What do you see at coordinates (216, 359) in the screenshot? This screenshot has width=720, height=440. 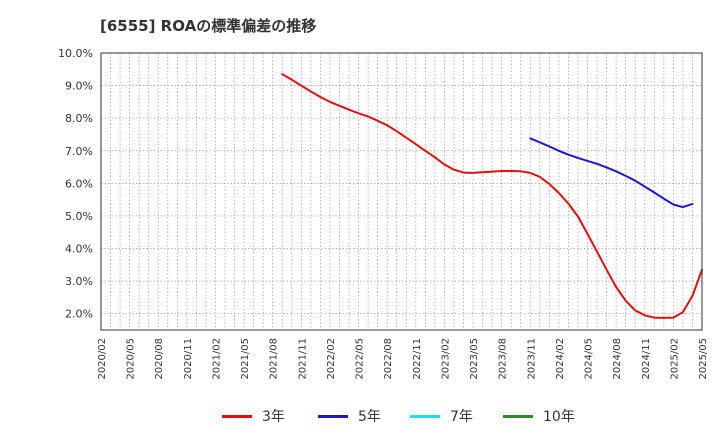 I see `x-tick-label: 2021/02` at bounding box center [216, 359].